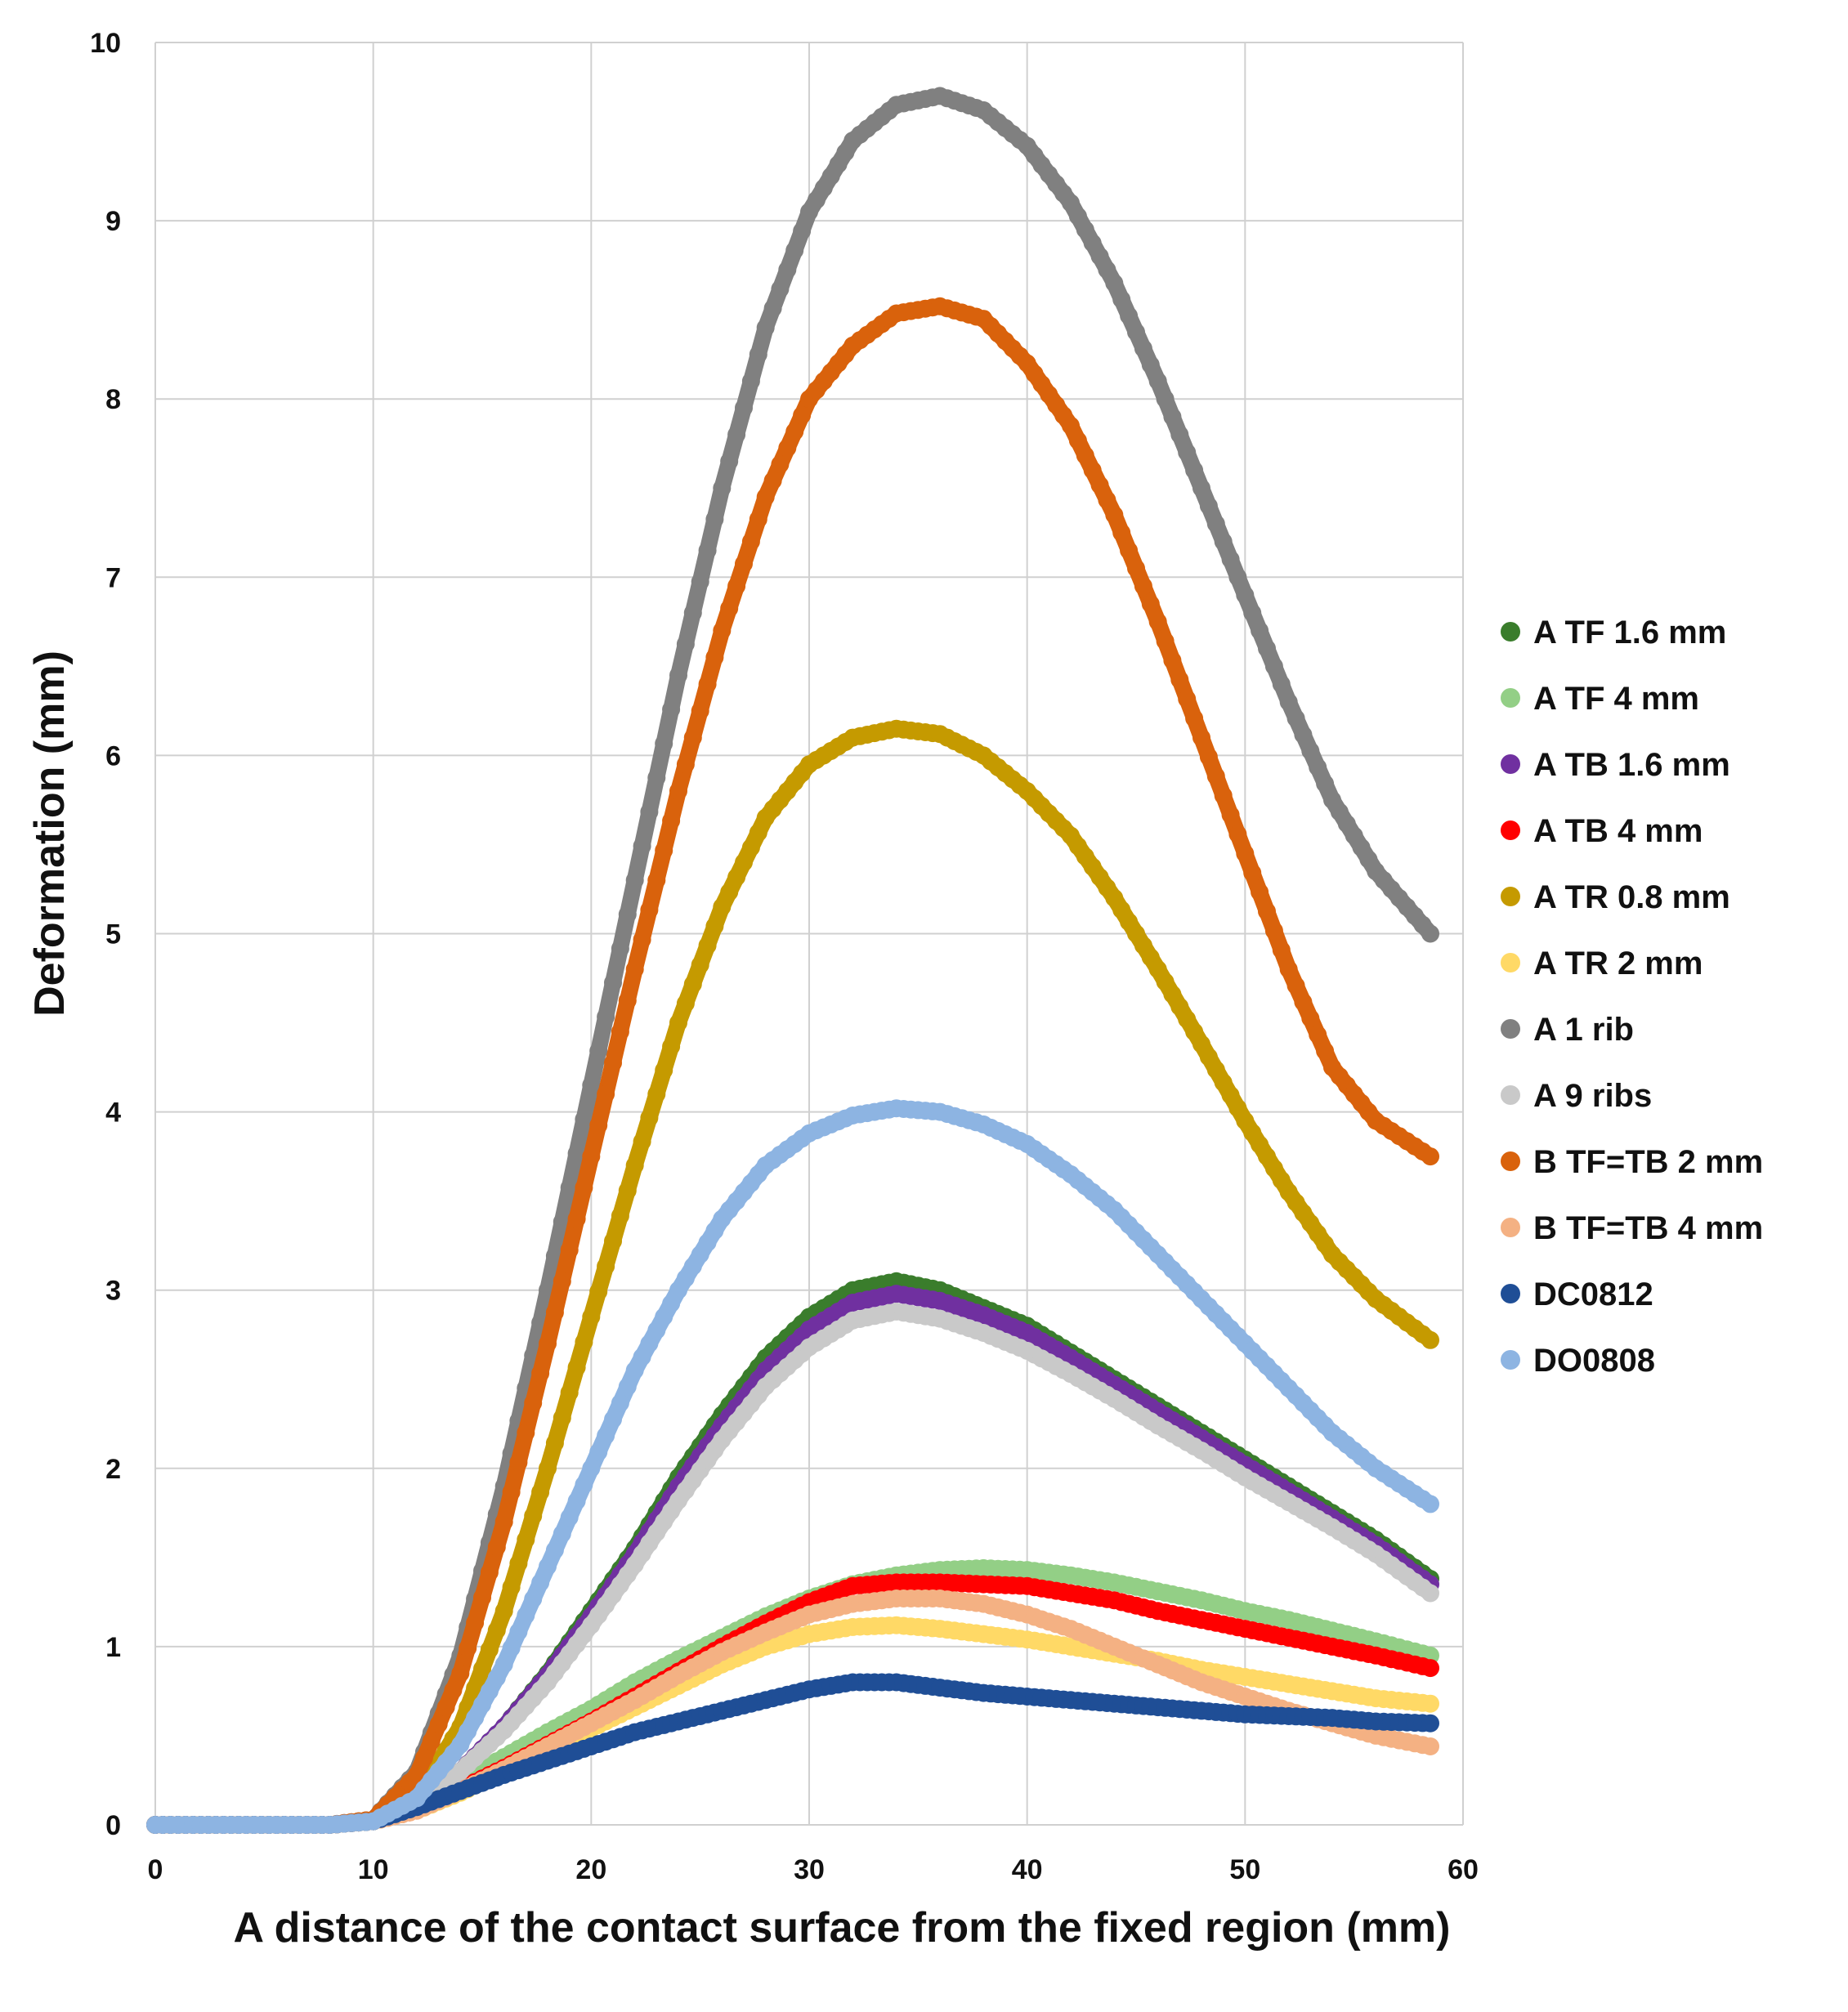 This screenshot has width=1848, height=2012. I want to click on legend-item: A 1 rib, so click(1567, 1030).